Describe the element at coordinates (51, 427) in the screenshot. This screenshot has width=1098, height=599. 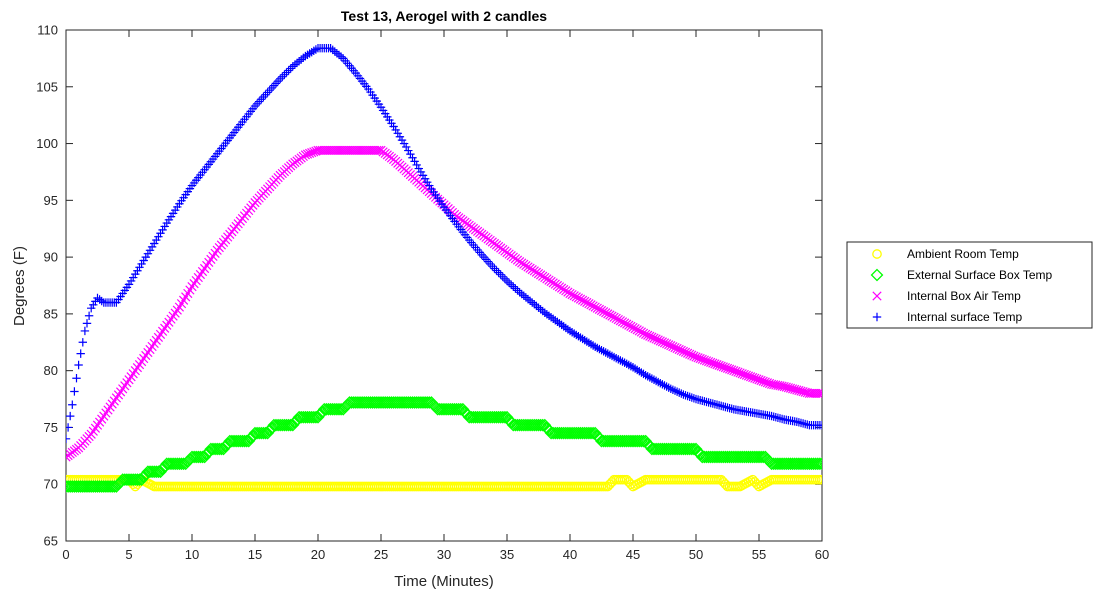
I see `y-tick-label: 75` at that location.